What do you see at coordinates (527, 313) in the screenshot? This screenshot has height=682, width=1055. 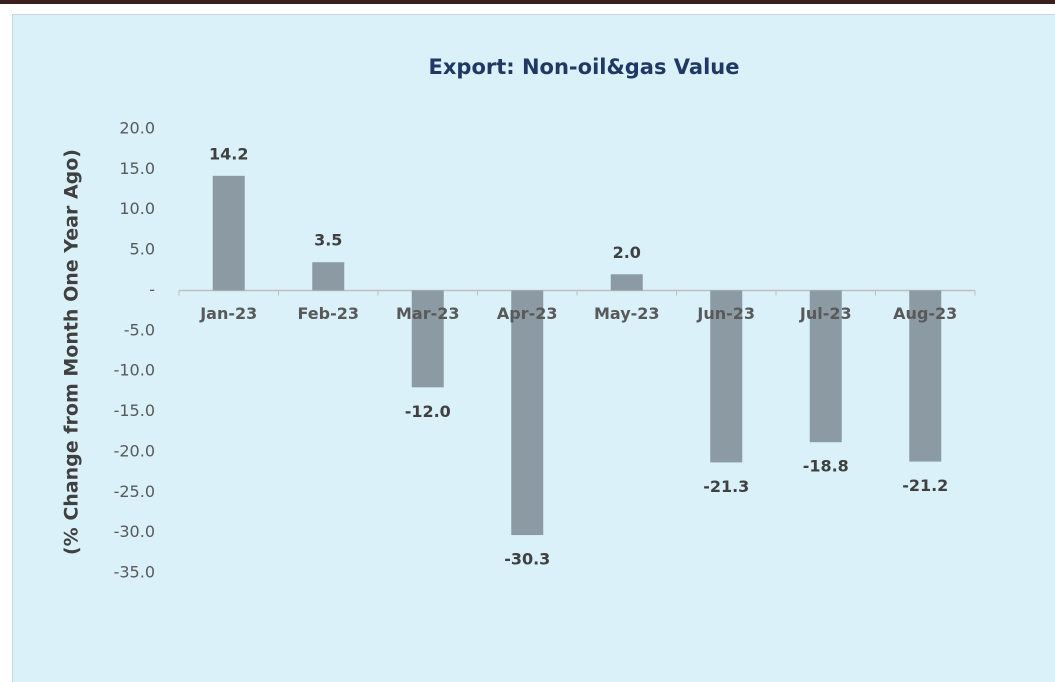 I see `x-tick-label: Apr-23` at bounding box center [527, 313].